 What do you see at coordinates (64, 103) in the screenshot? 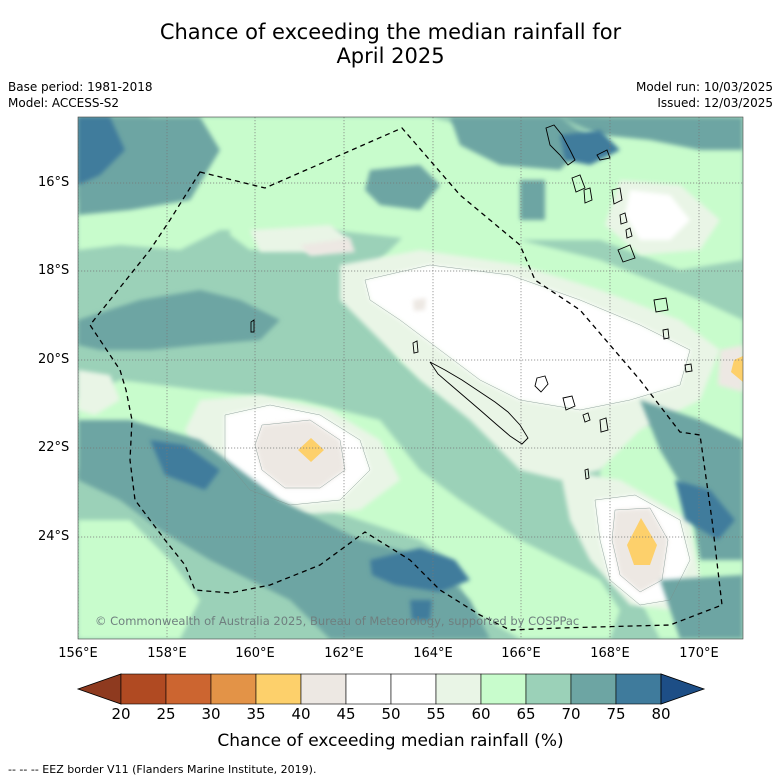
I see `model-name: Model: ACCESS-S2` at bounding box center [64, 103].